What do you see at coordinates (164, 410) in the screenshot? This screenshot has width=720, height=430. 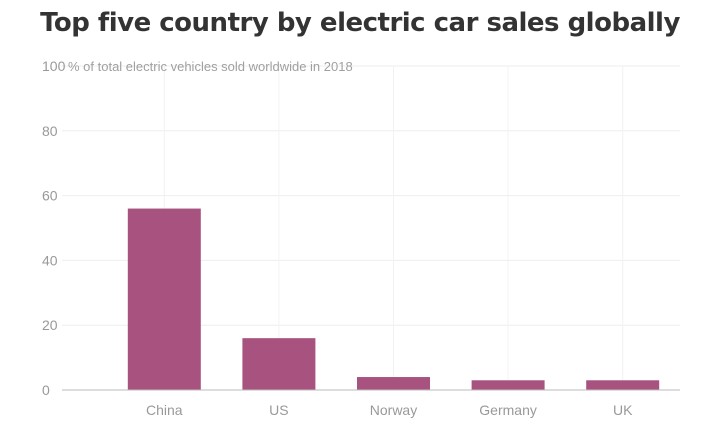 I see `x-tick-label: China` at bounding box center [164, 410].